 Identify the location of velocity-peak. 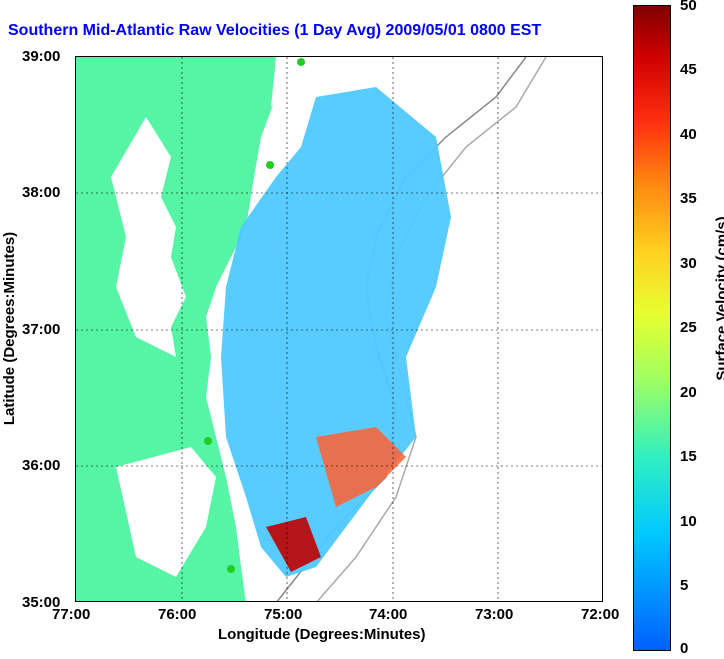
(293, 544).